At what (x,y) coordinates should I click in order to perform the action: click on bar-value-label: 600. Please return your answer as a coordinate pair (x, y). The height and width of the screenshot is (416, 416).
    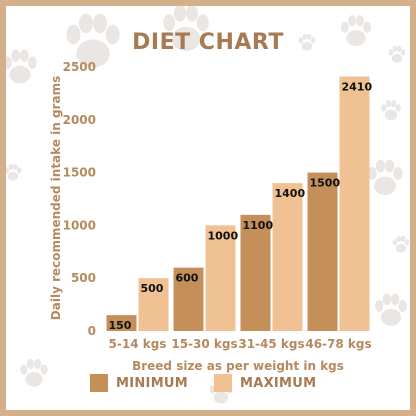
    Looking at the image, I should click on (187, 278).